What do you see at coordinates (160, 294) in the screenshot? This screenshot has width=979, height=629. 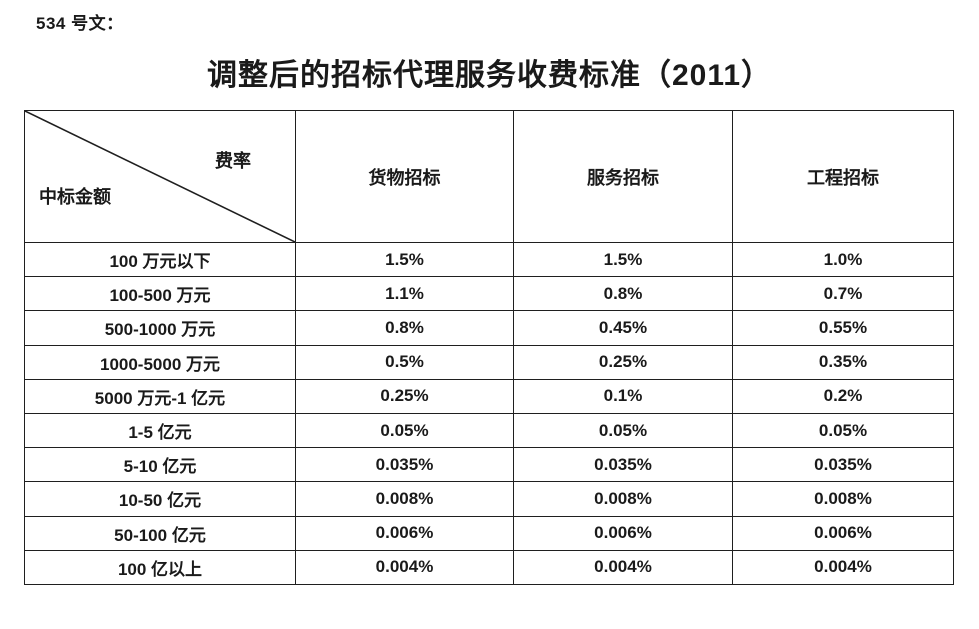 I see `row-label-cell: 100-500 万元` at bounding box center [160, 294].